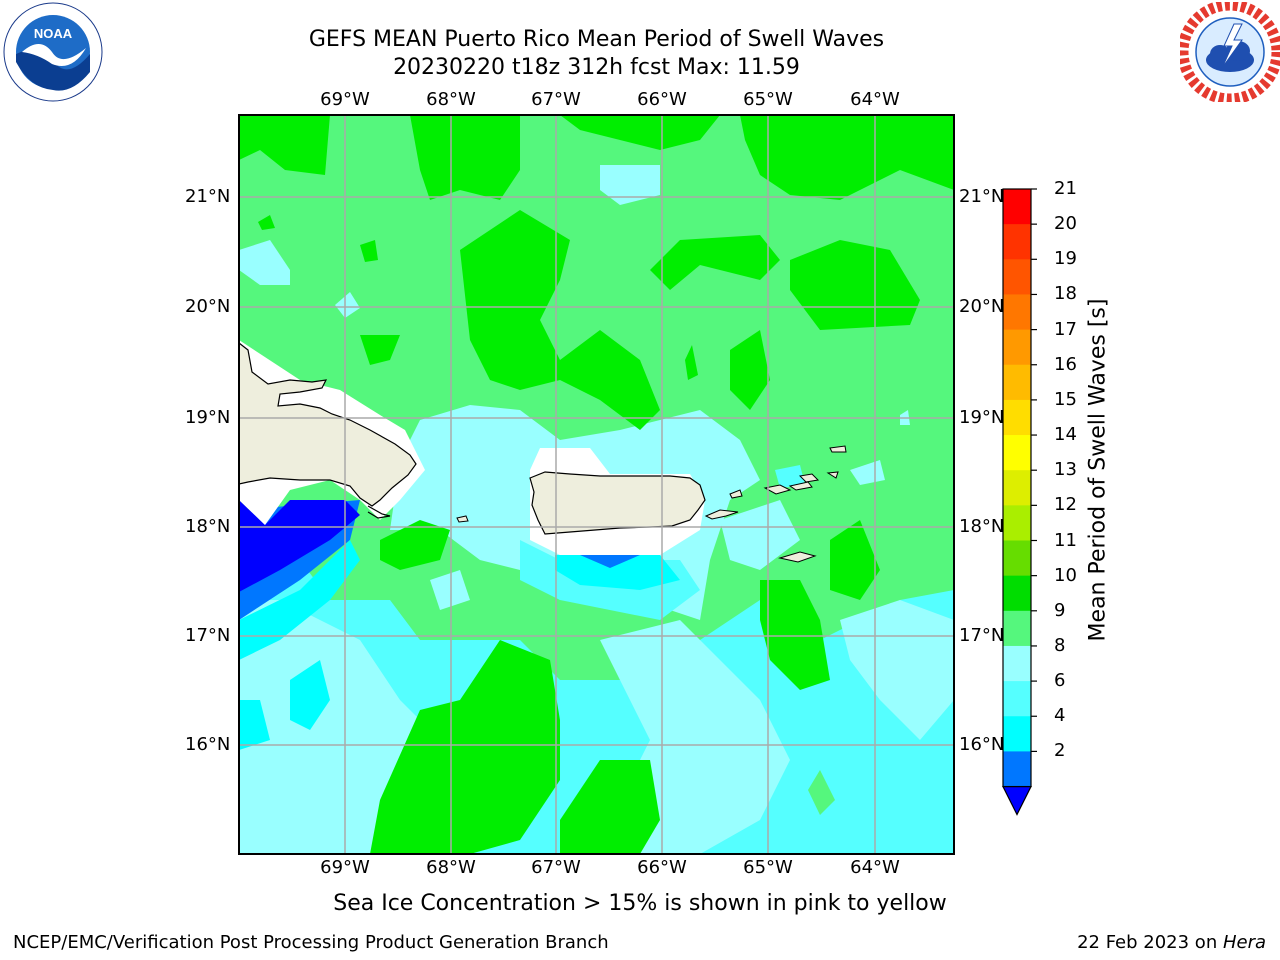  Describe the element at coordinates (596, 67) in the screenshot. I see `map-subtitle: 20230220 t18z 312h fcst Max: 11.59` at that location.